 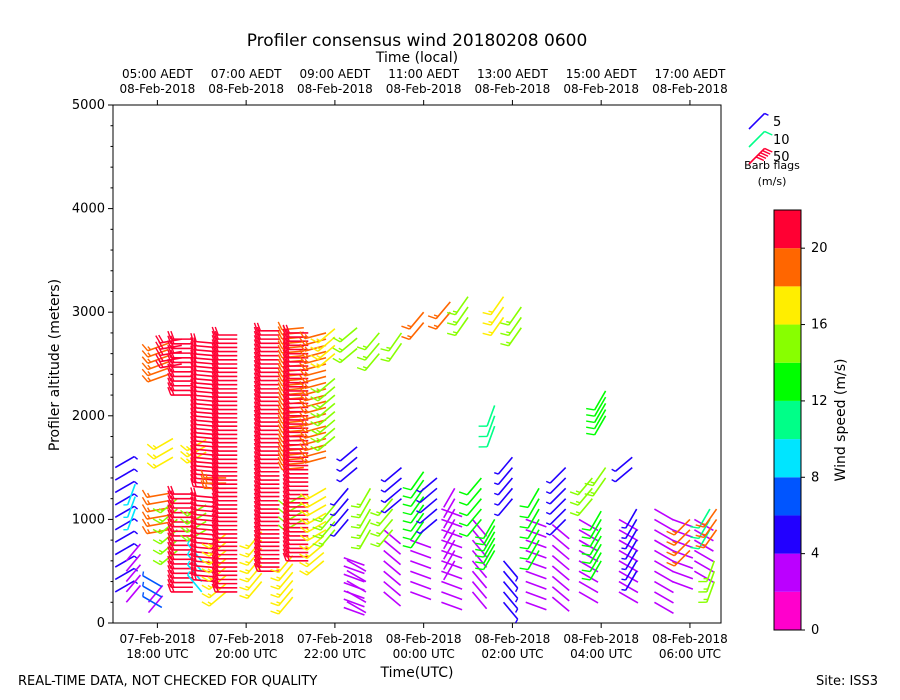 I want to click on x-tick-label-time: 00:00 UTC, so click(x=424, y=654).